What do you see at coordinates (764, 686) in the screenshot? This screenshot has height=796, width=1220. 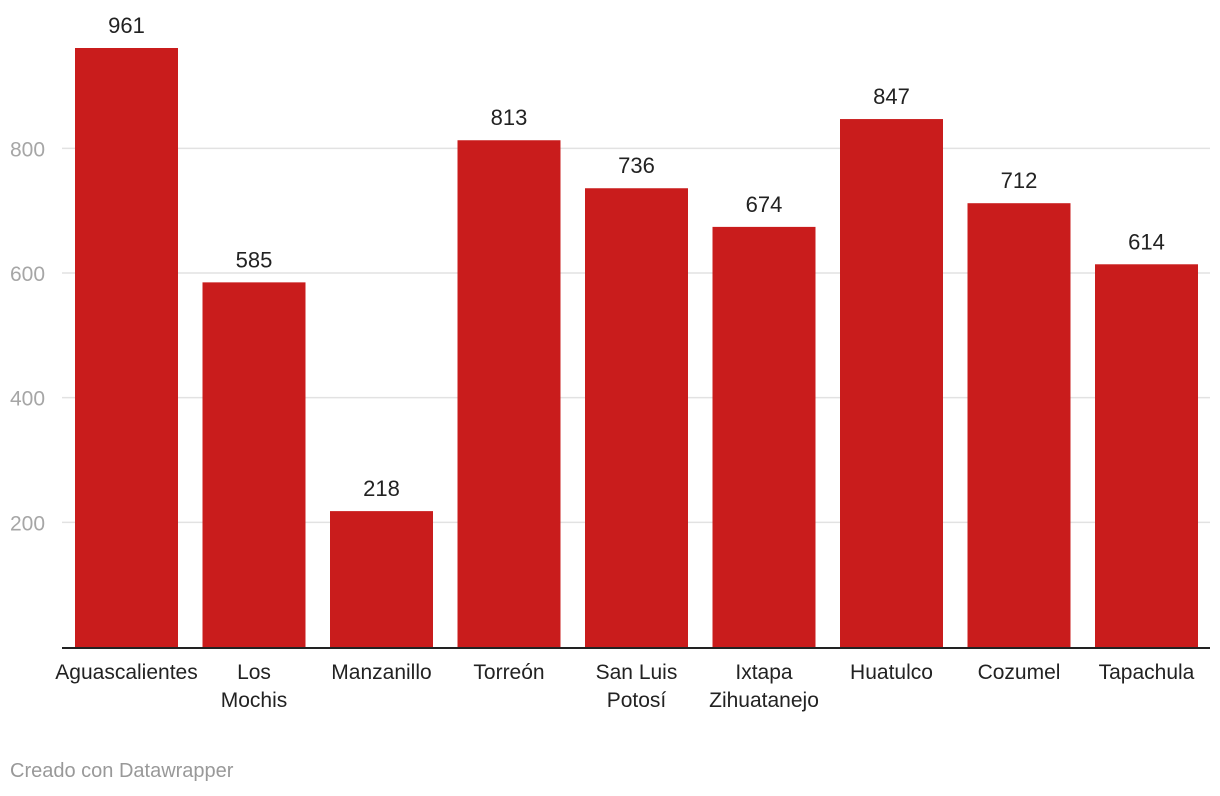 I see `category-label: Ixtapa Zihuatanejo` at bounding box center [764, 686].